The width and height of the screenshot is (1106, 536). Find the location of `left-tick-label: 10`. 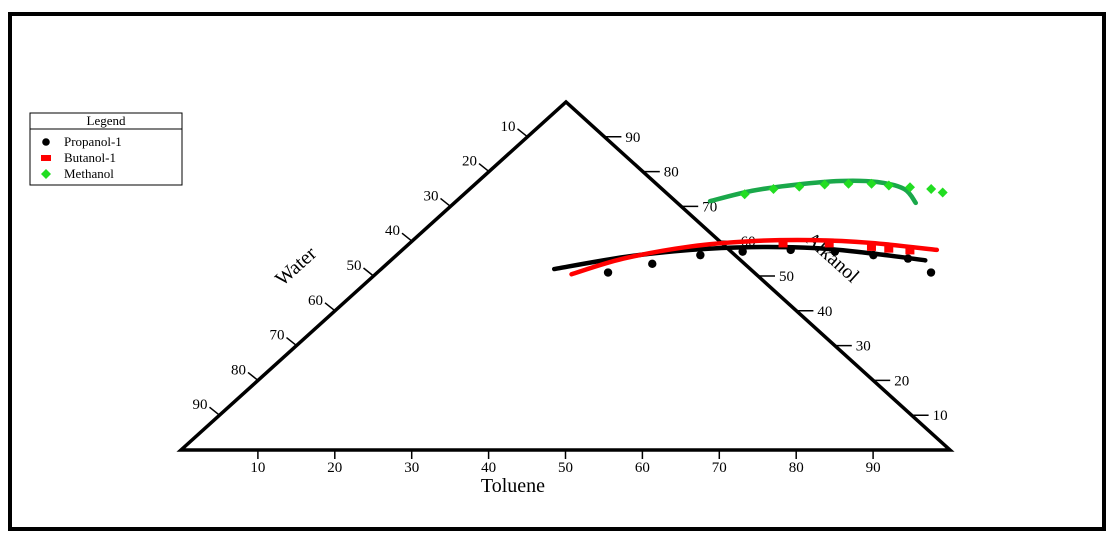

left-tick-label: 10 is located at coordinates (508, 127).